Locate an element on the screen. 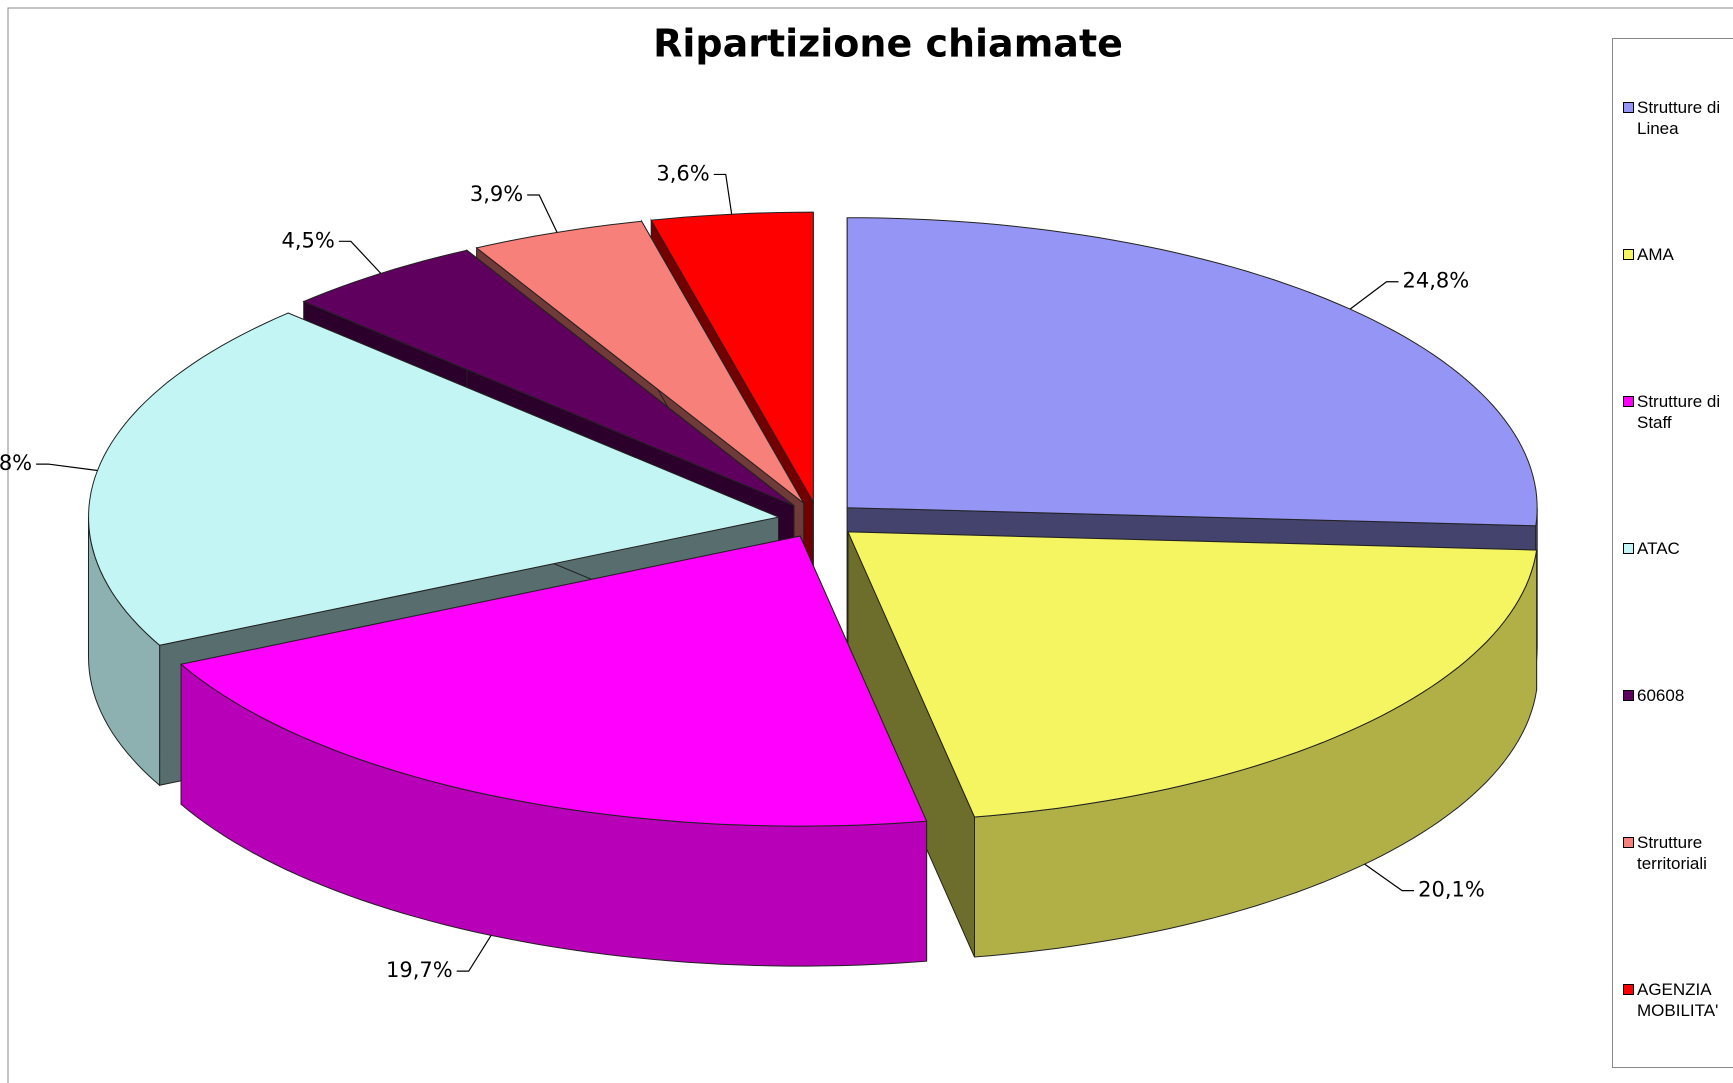  legend-label: AMA is located at coordinates (1655, 254).